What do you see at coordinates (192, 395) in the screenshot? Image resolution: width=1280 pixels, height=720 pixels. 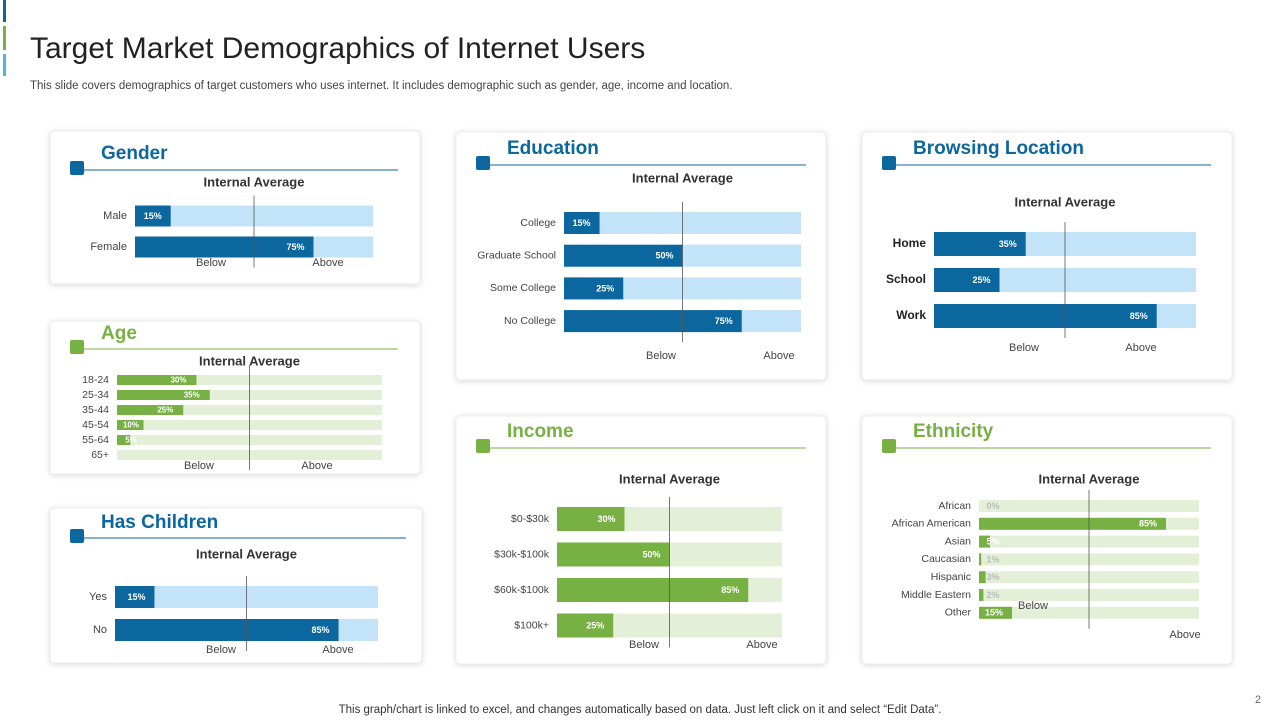 I see `value-label: 35%` at bounding box center [192, 395].